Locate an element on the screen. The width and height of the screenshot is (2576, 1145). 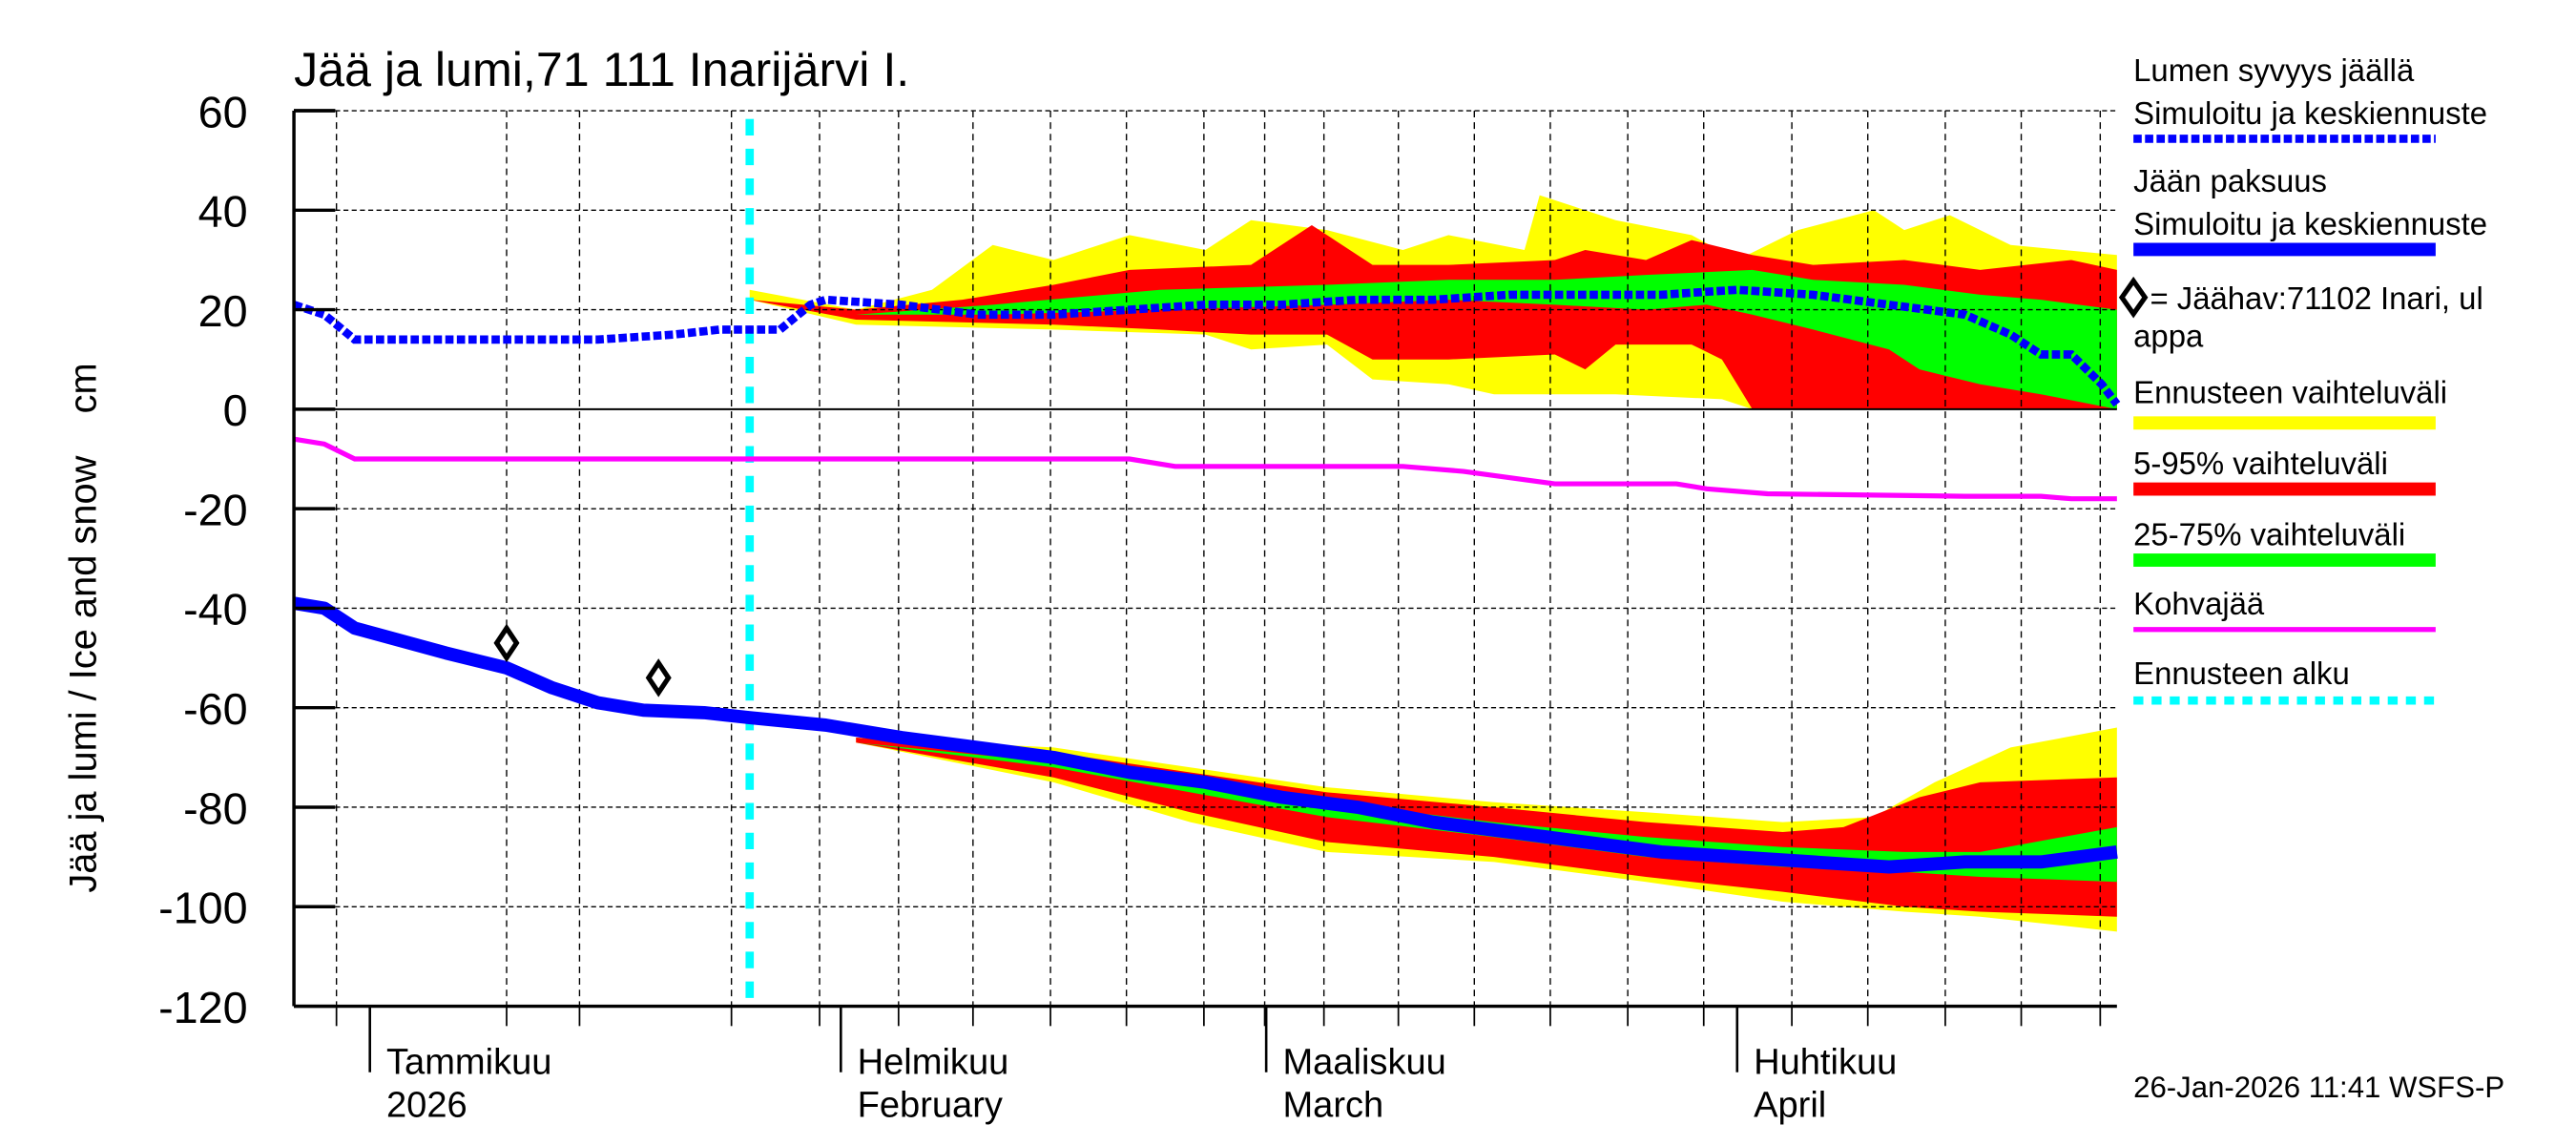
legend-p25-75-swatch is located at coordinates (2284, 560).